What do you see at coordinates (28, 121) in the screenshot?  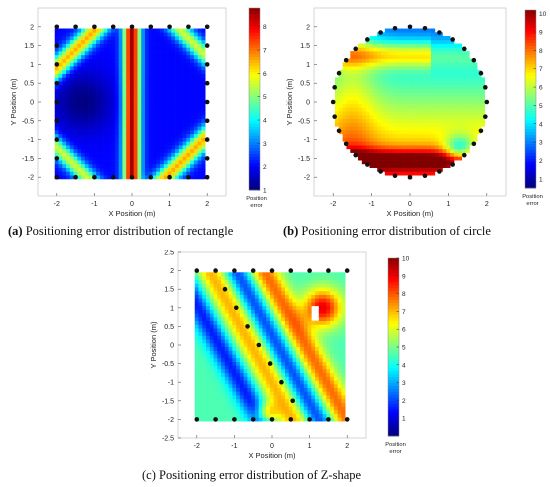 I see `y-tick-label: -0.5` at bounding box center [28, 121].